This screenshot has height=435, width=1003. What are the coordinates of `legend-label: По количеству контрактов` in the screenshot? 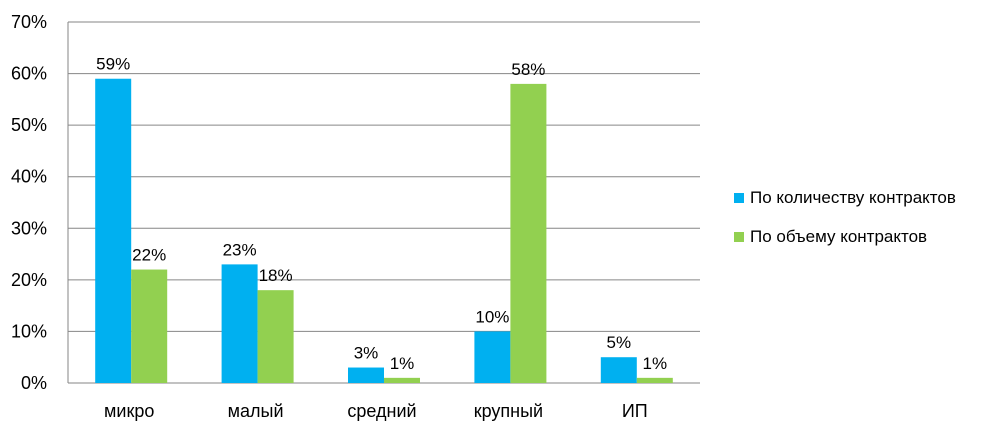 It's located at (853, 197).